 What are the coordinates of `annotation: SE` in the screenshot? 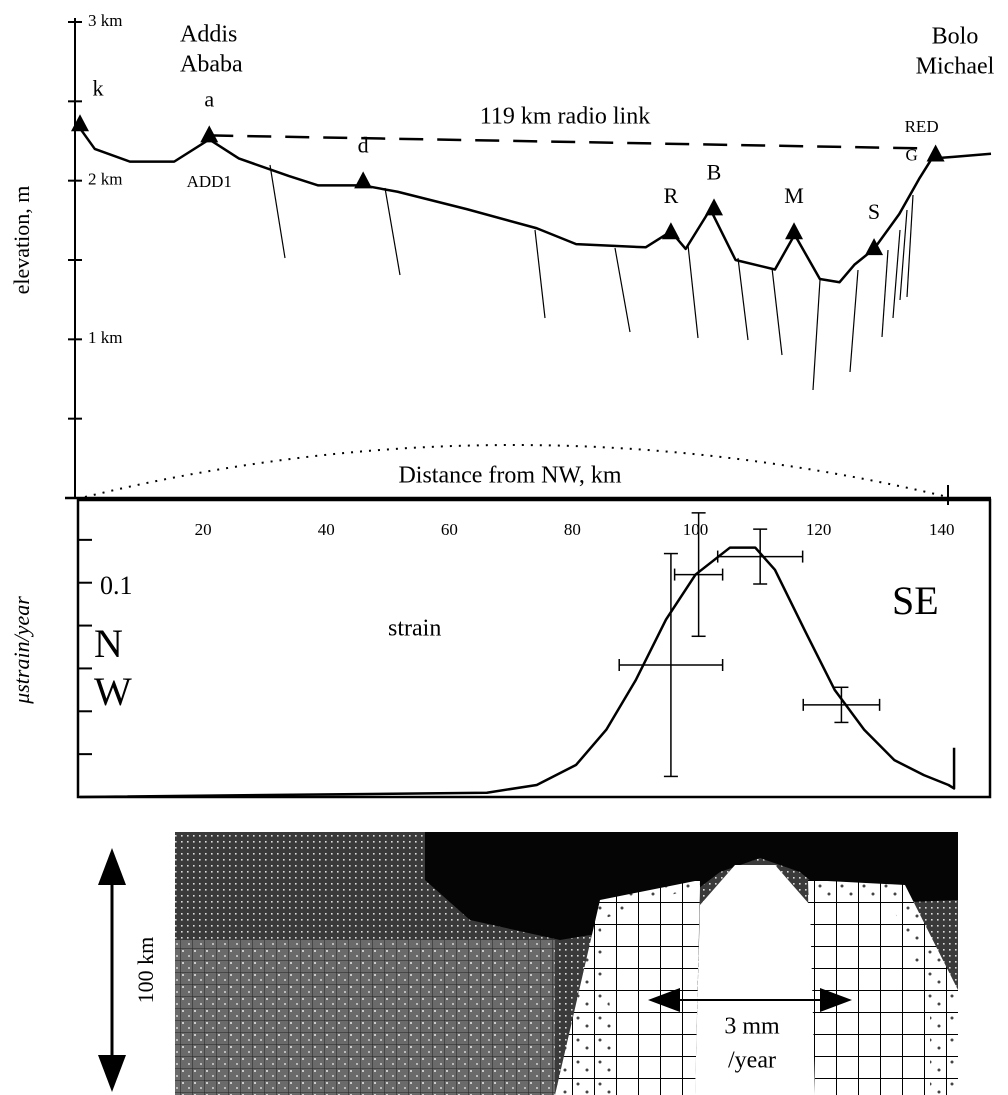 It's located at (915, 600).